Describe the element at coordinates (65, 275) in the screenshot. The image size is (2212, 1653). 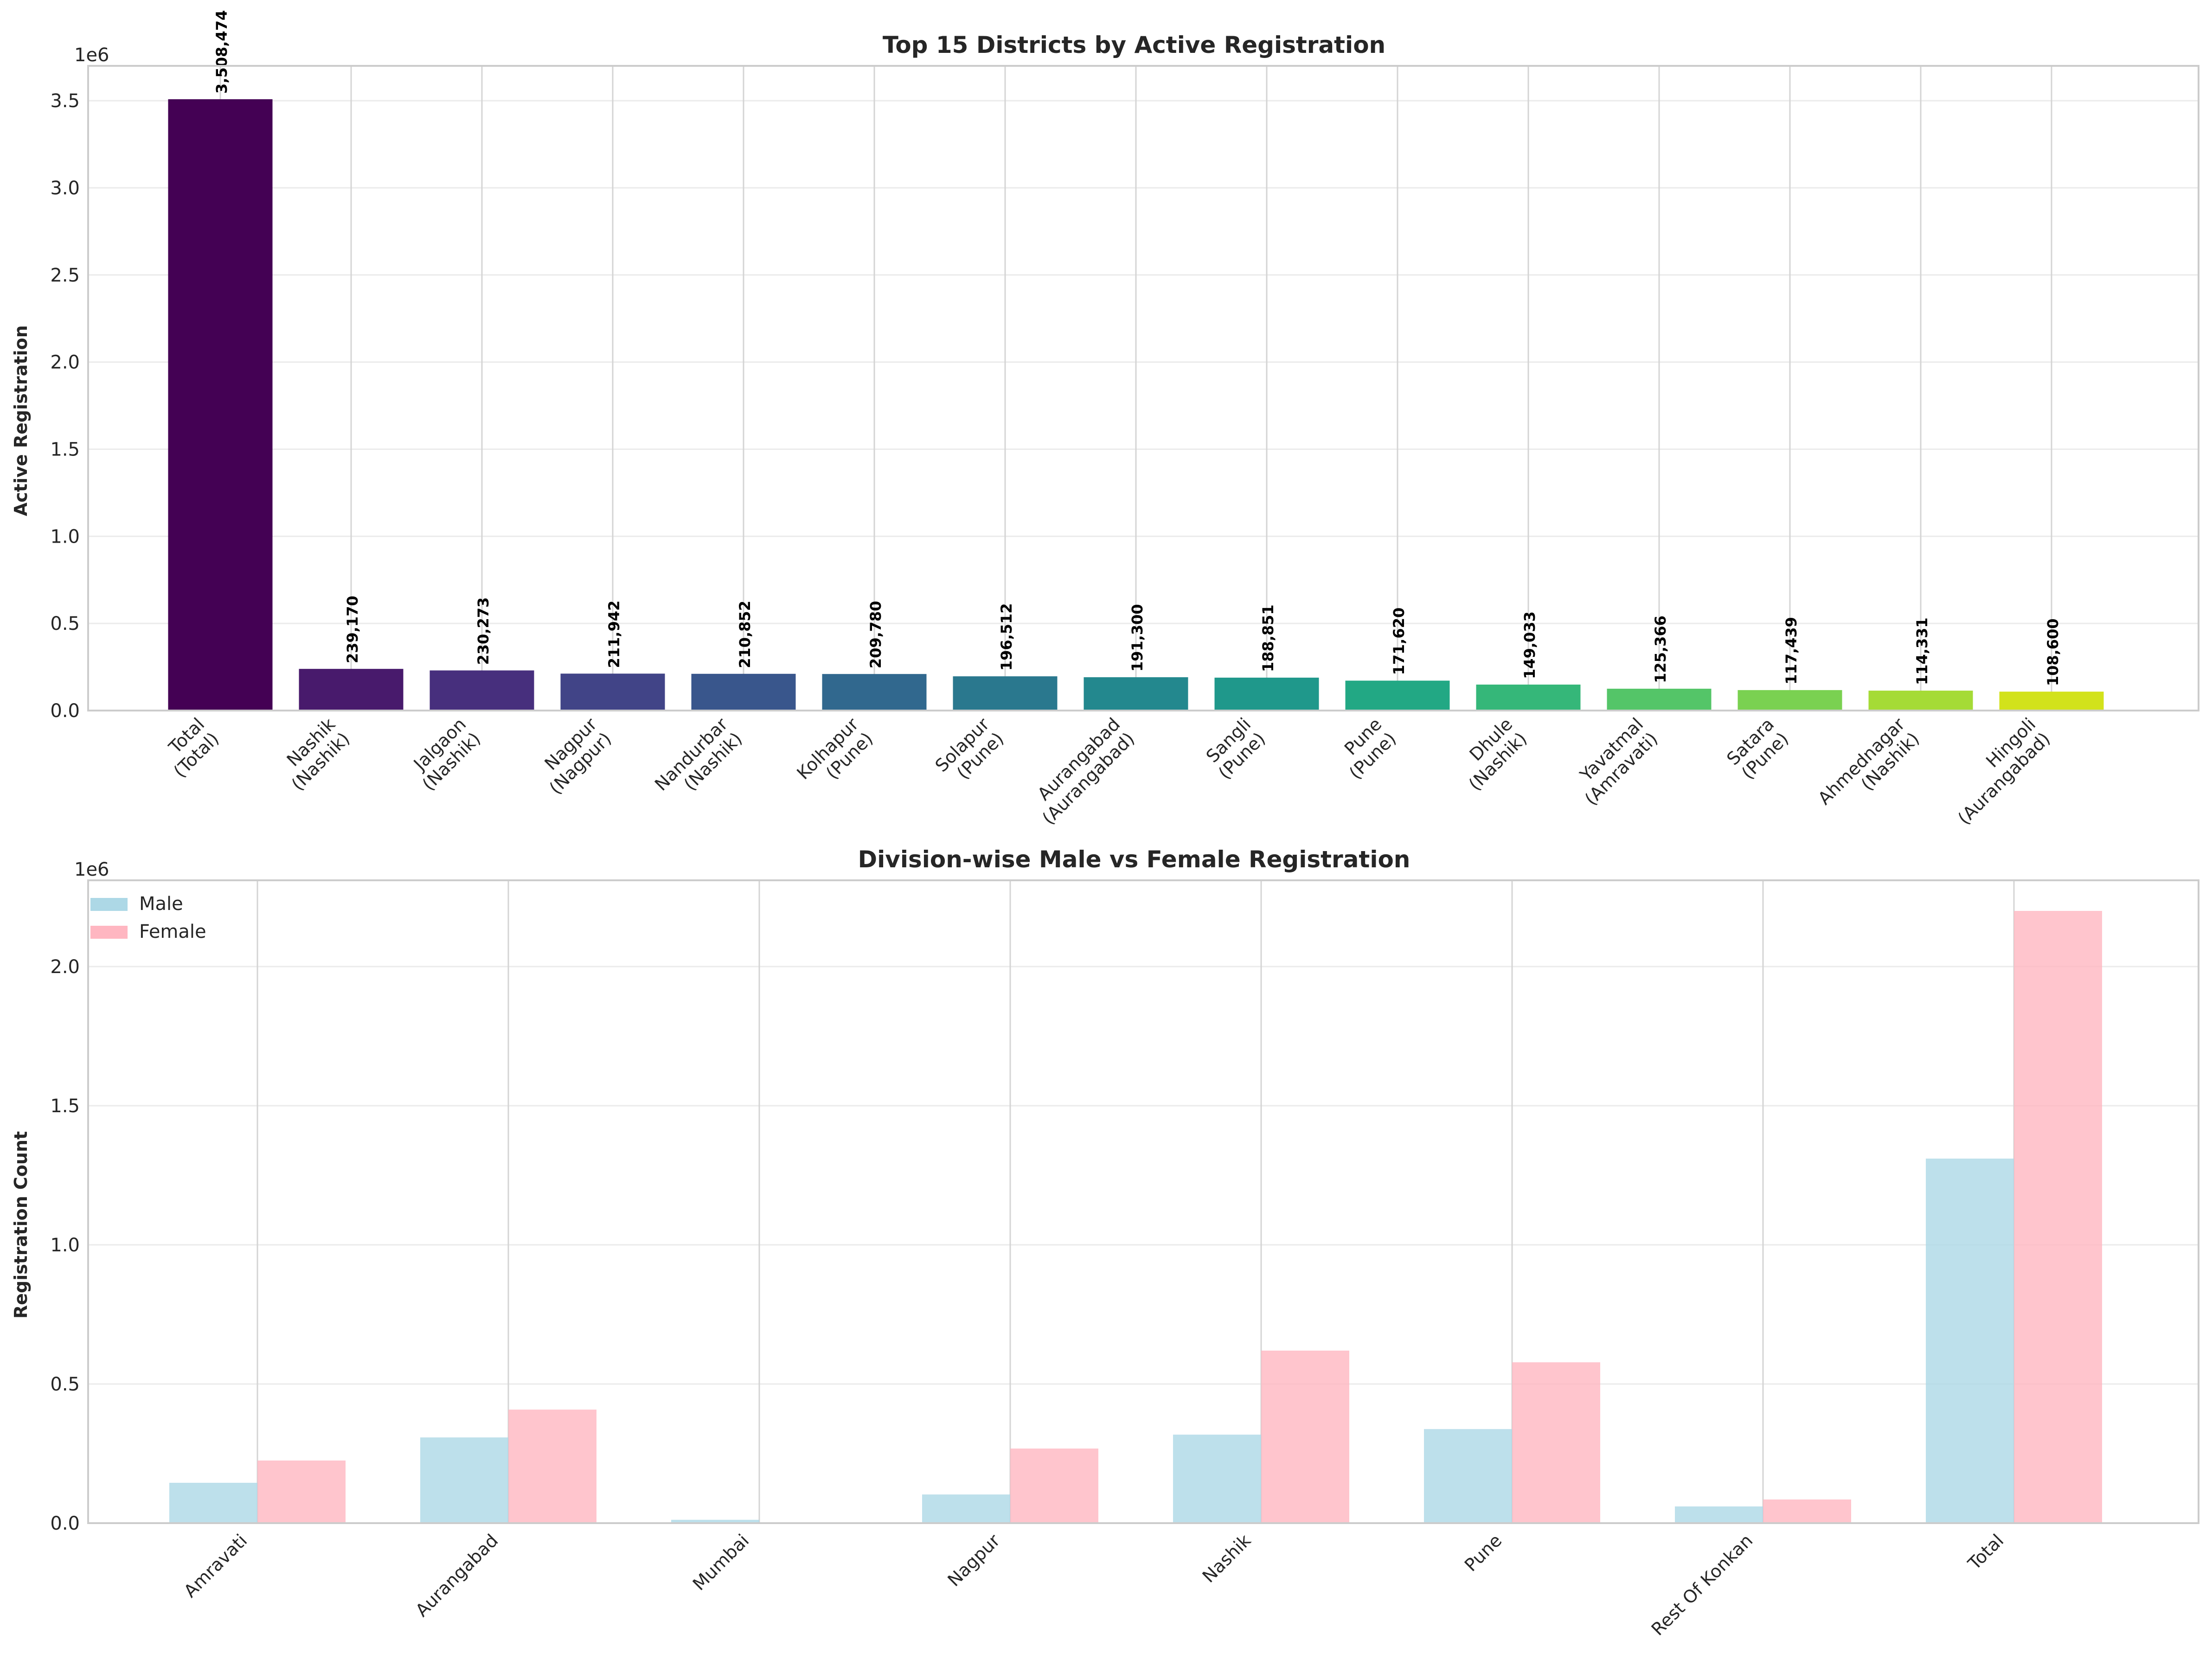
I see `chart1-y-tick-label: 2.5` at that location.